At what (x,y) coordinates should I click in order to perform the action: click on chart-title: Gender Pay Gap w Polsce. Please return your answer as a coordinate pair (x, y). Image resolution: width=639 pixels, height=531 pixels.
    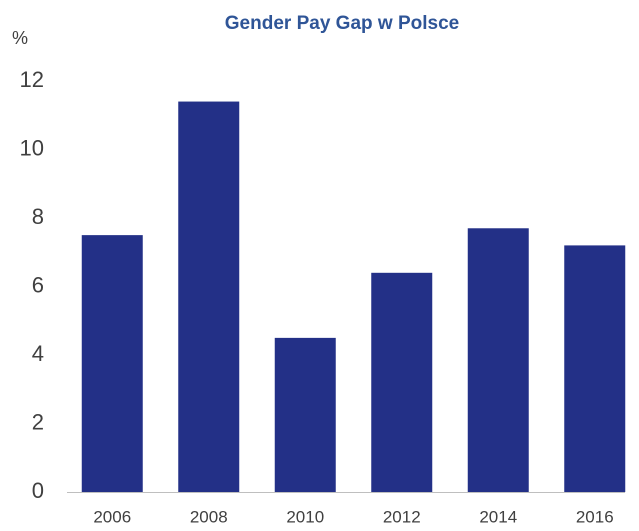
    Looking at the image, I should click on (342, 23).